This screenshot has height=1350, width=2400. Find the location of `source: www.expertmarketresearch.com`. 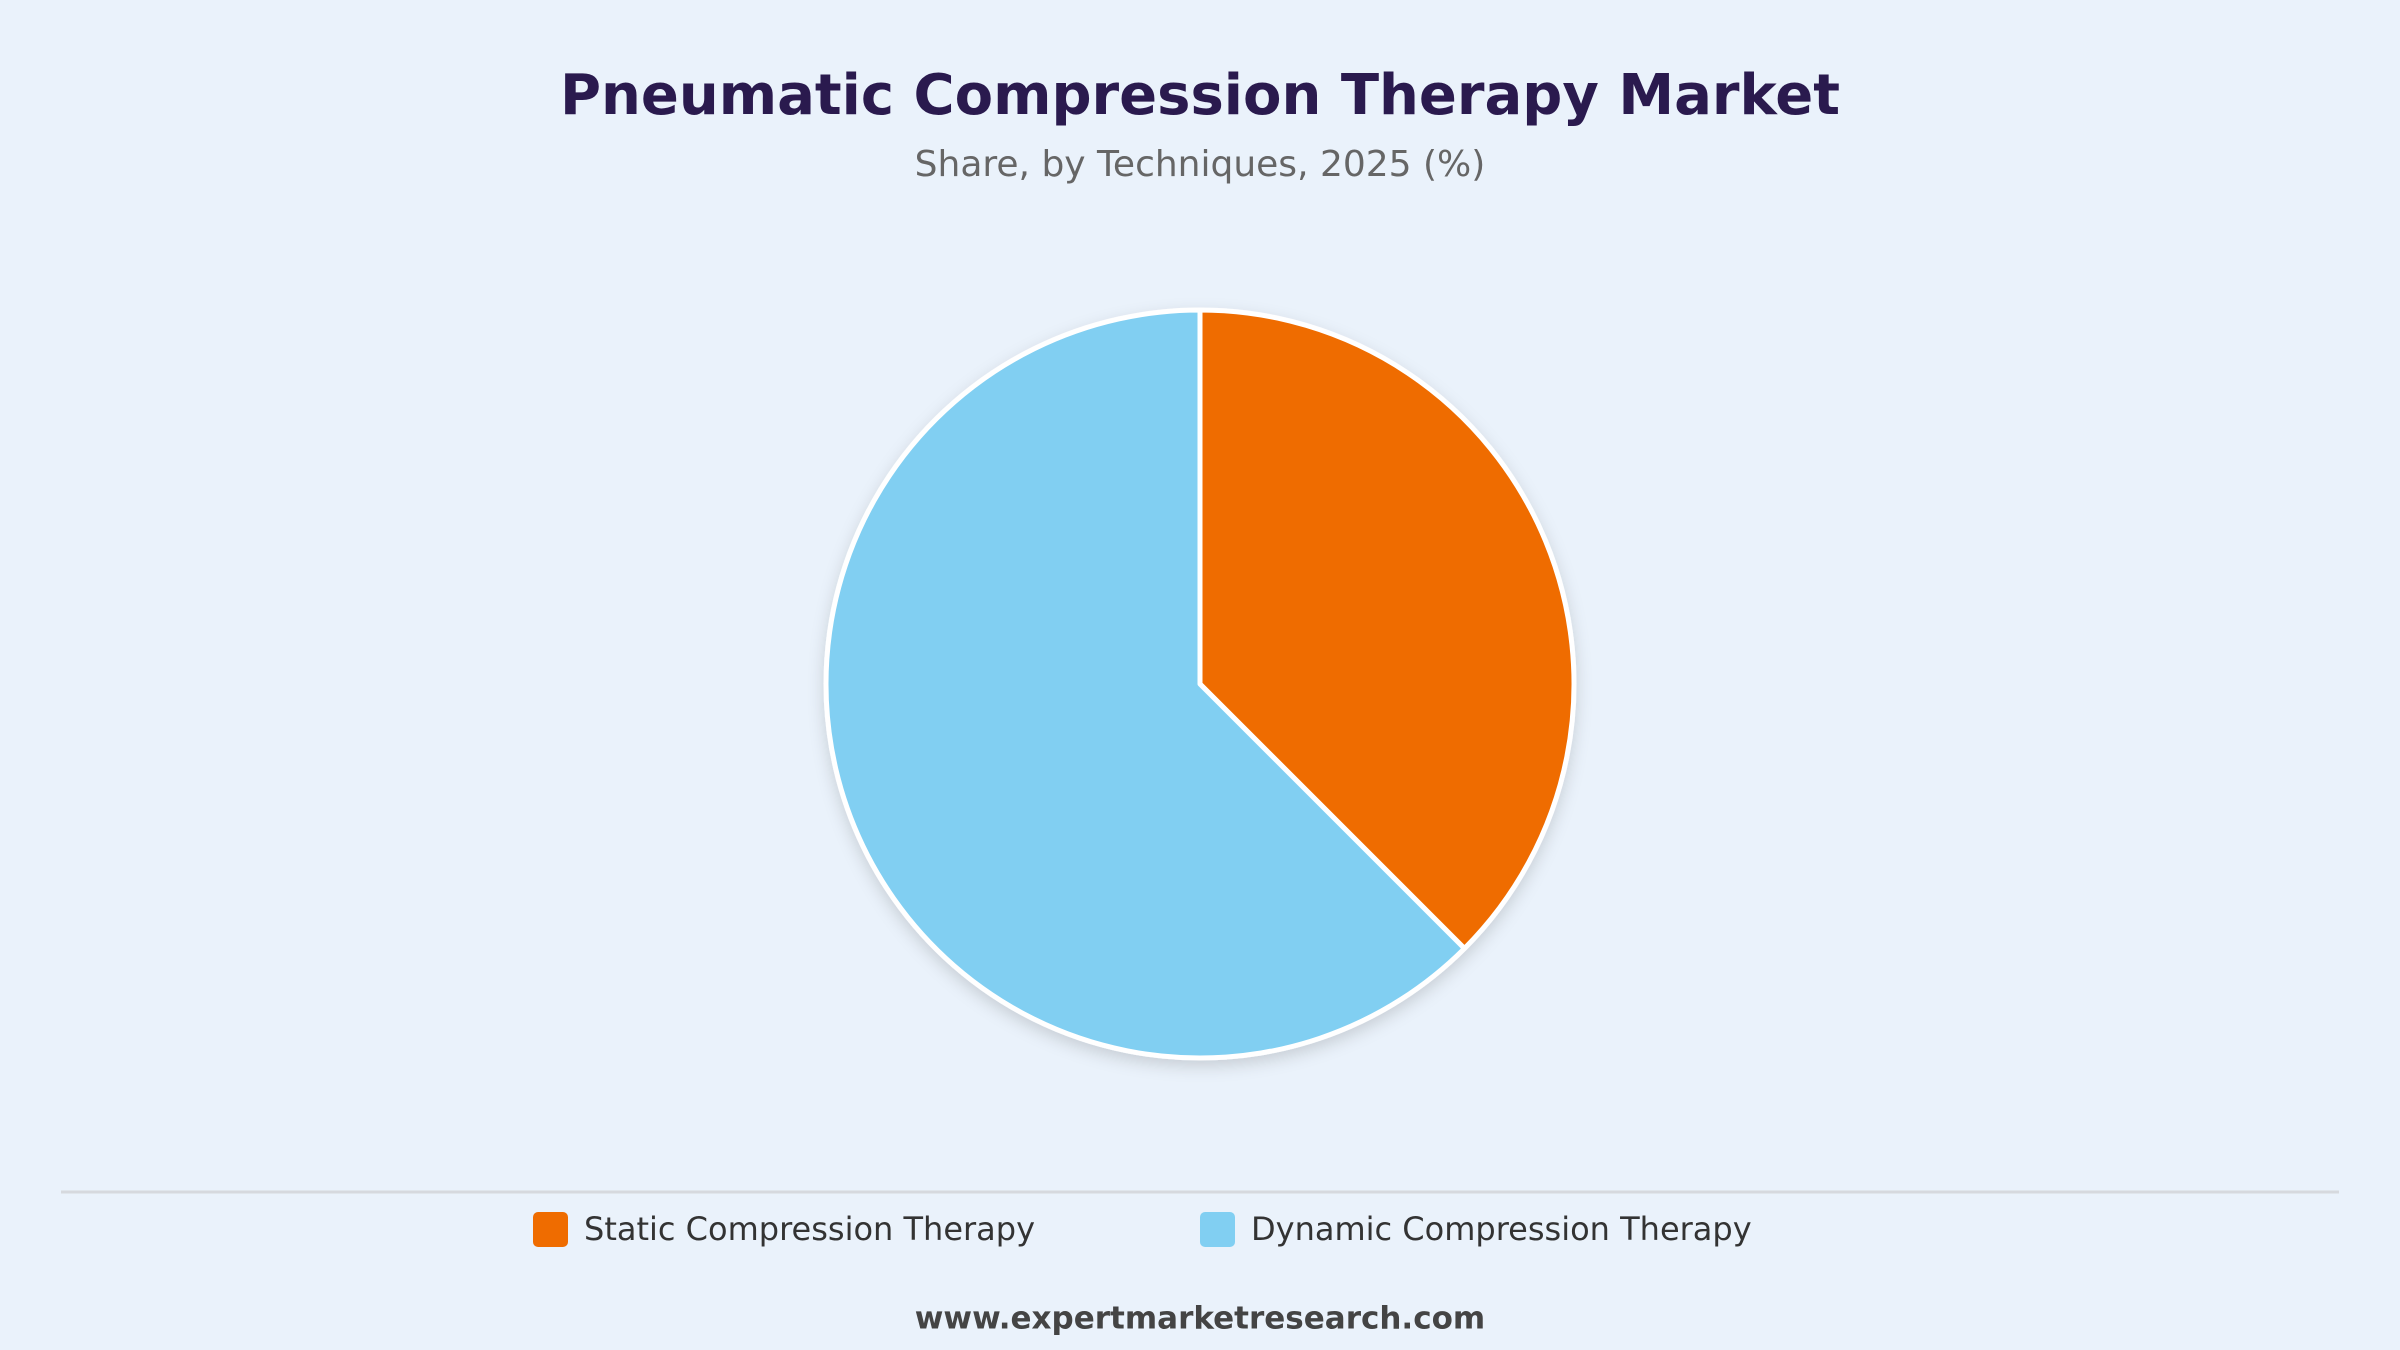

source: www.expertmarketresearch.com is located at coordinates (1200, 1319).